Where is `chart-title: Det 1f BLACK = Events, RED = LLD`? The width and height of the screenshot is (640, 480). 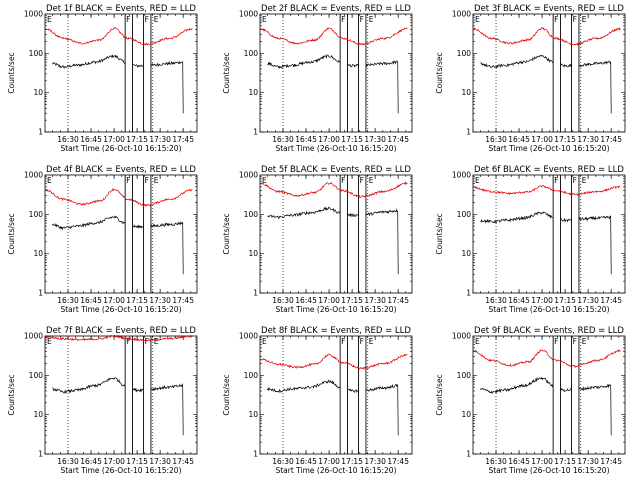
chart-title: Det 1f BLACK = Events, RED = LLD is located at coordinates (121, 9).